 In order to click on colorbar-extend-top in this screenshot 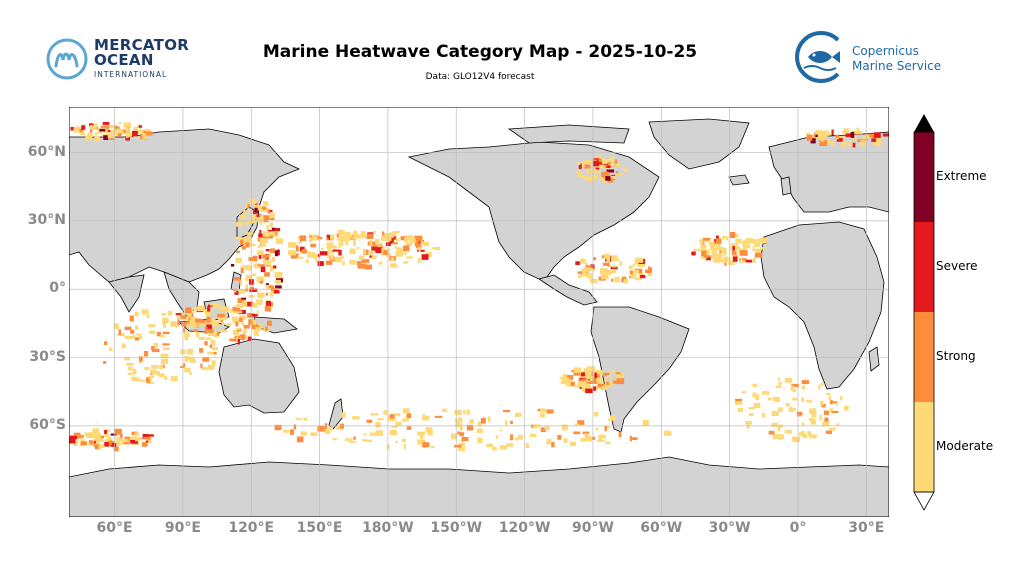, I will do `click(924, 123)`.